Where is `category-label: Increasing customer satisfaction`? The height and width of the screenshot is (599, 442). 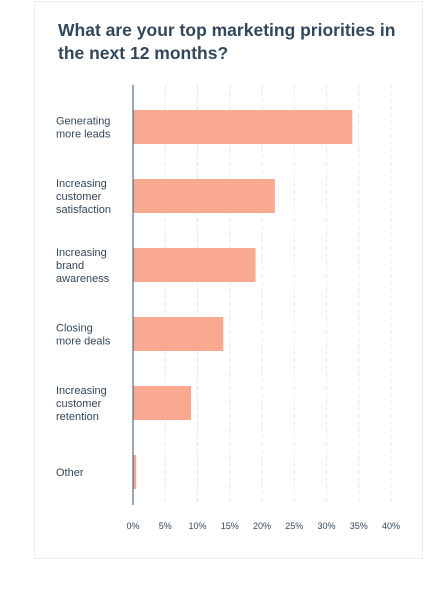
category-label: Increasing customer satisfaction is located at coordinates (83, 197).